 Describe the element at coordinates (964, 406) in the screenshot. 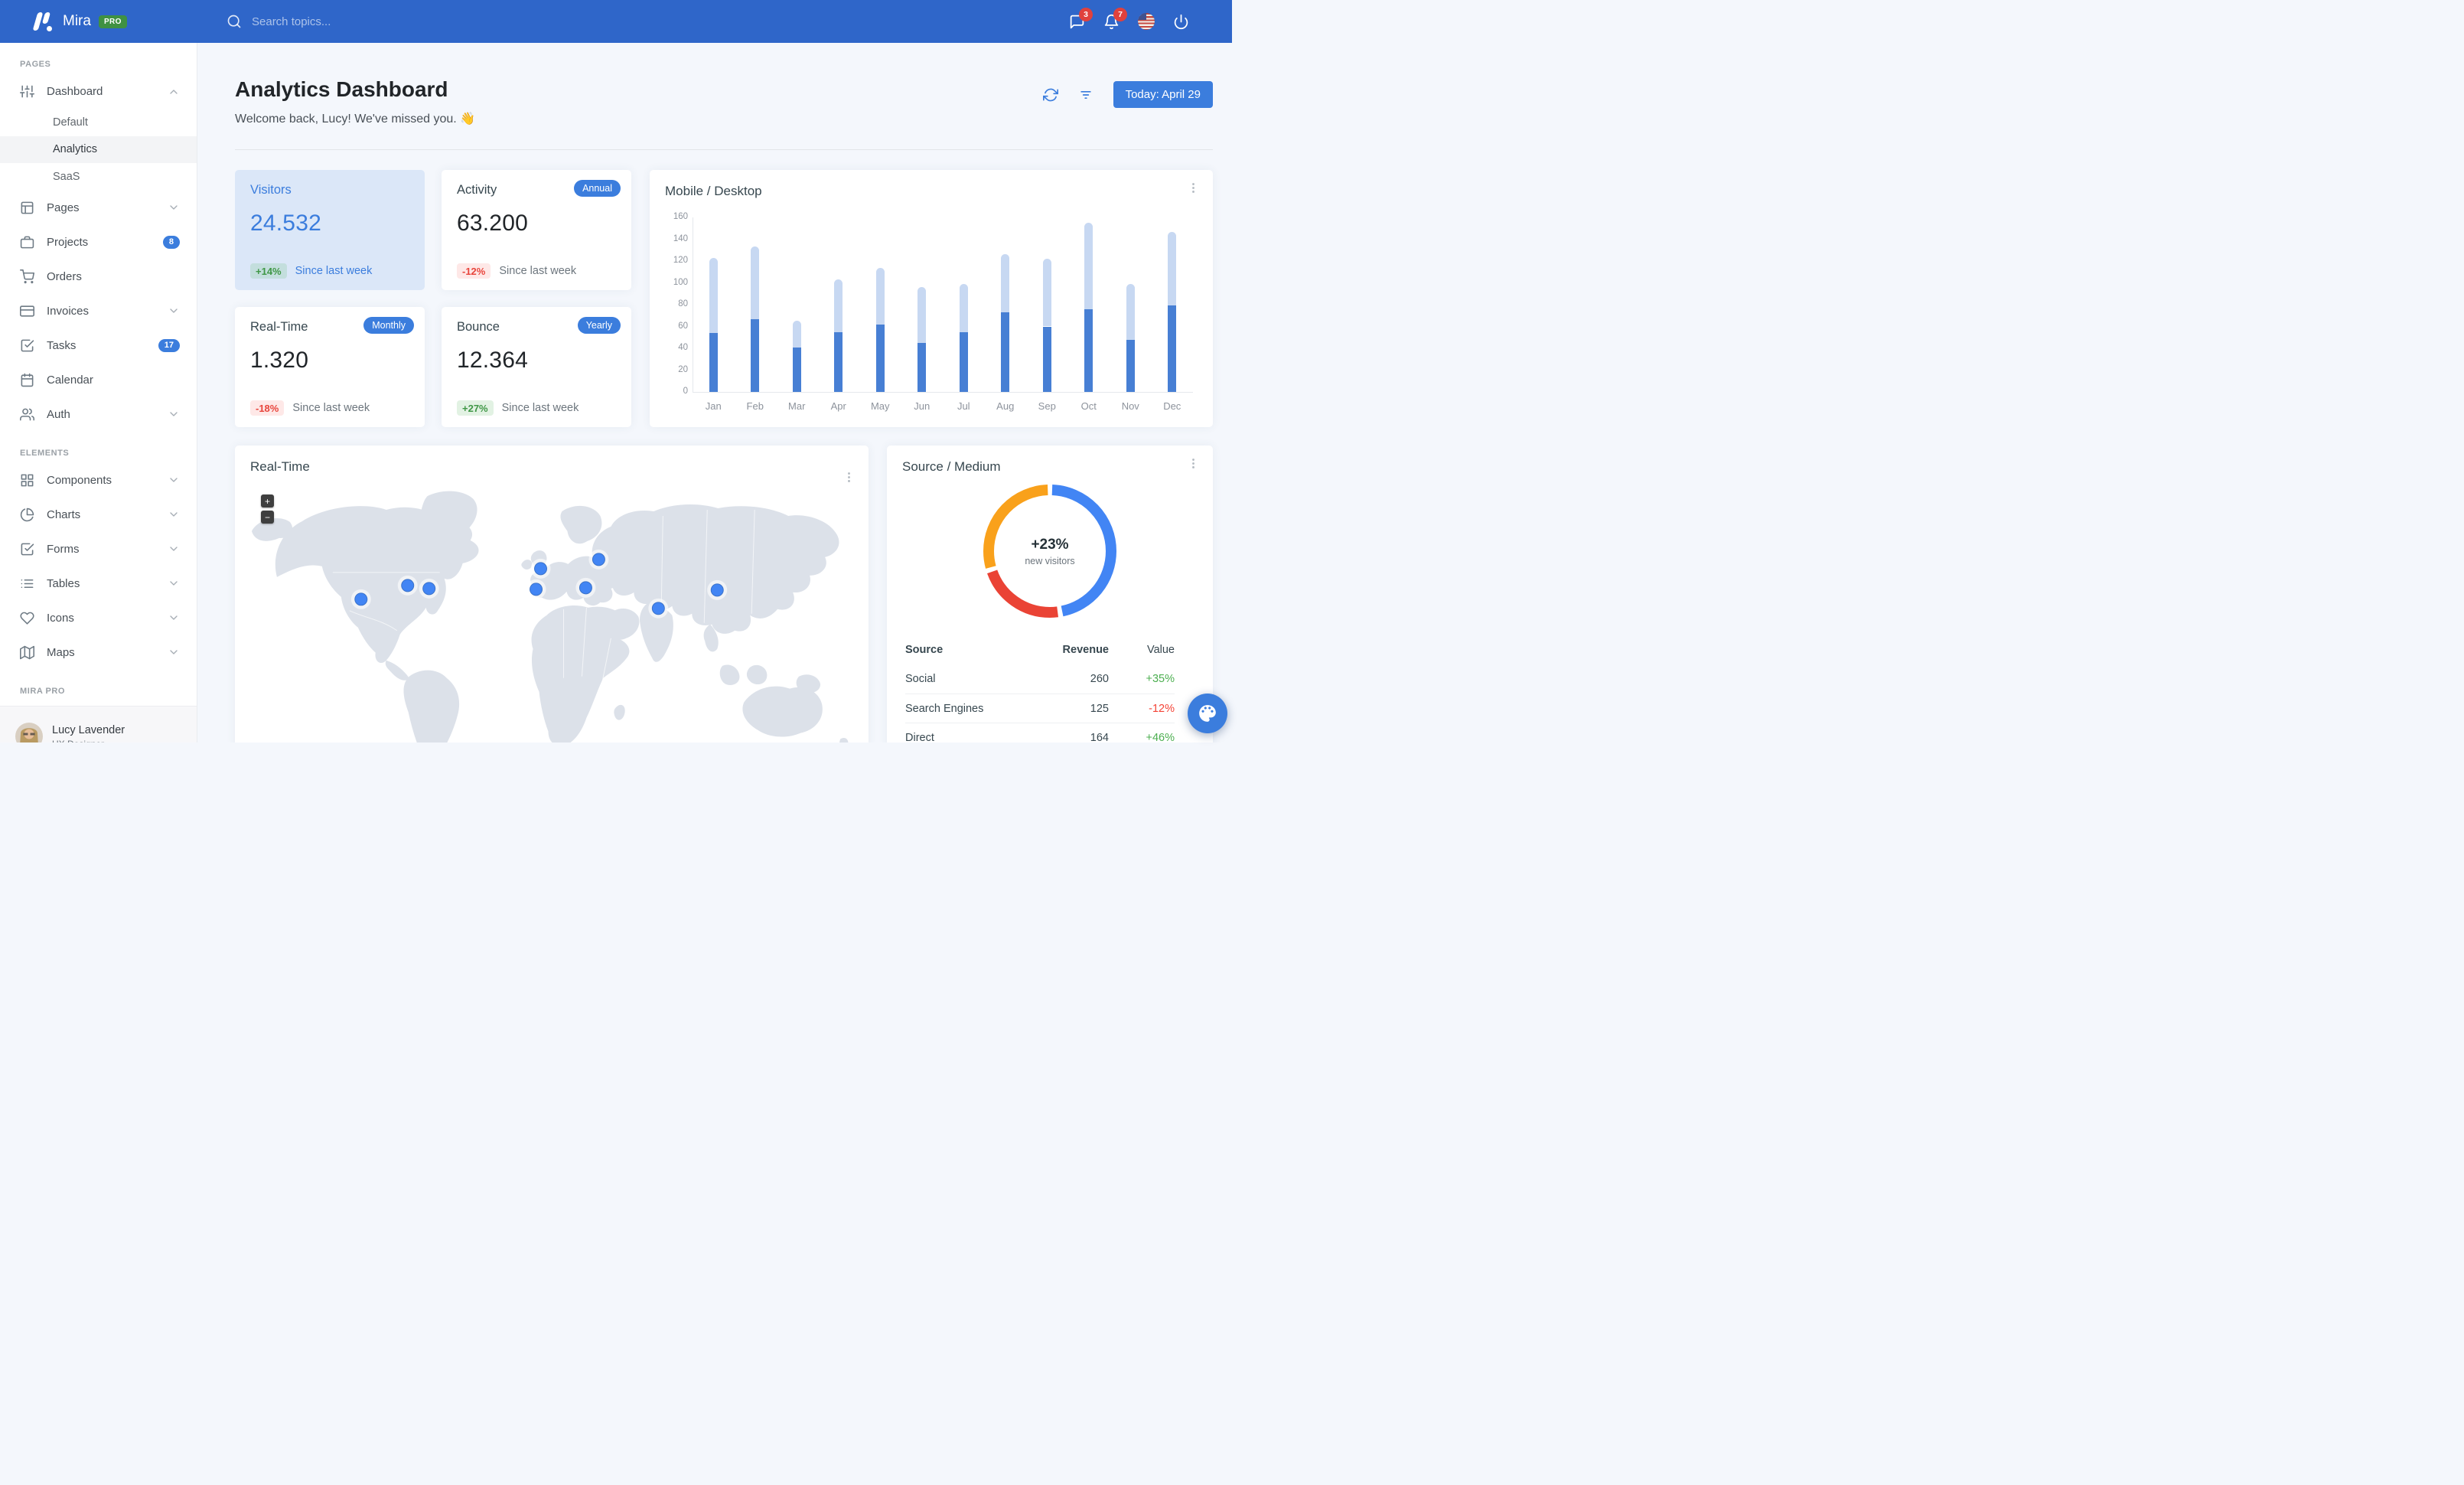

I see `x-axis-label: Jul` at that location.